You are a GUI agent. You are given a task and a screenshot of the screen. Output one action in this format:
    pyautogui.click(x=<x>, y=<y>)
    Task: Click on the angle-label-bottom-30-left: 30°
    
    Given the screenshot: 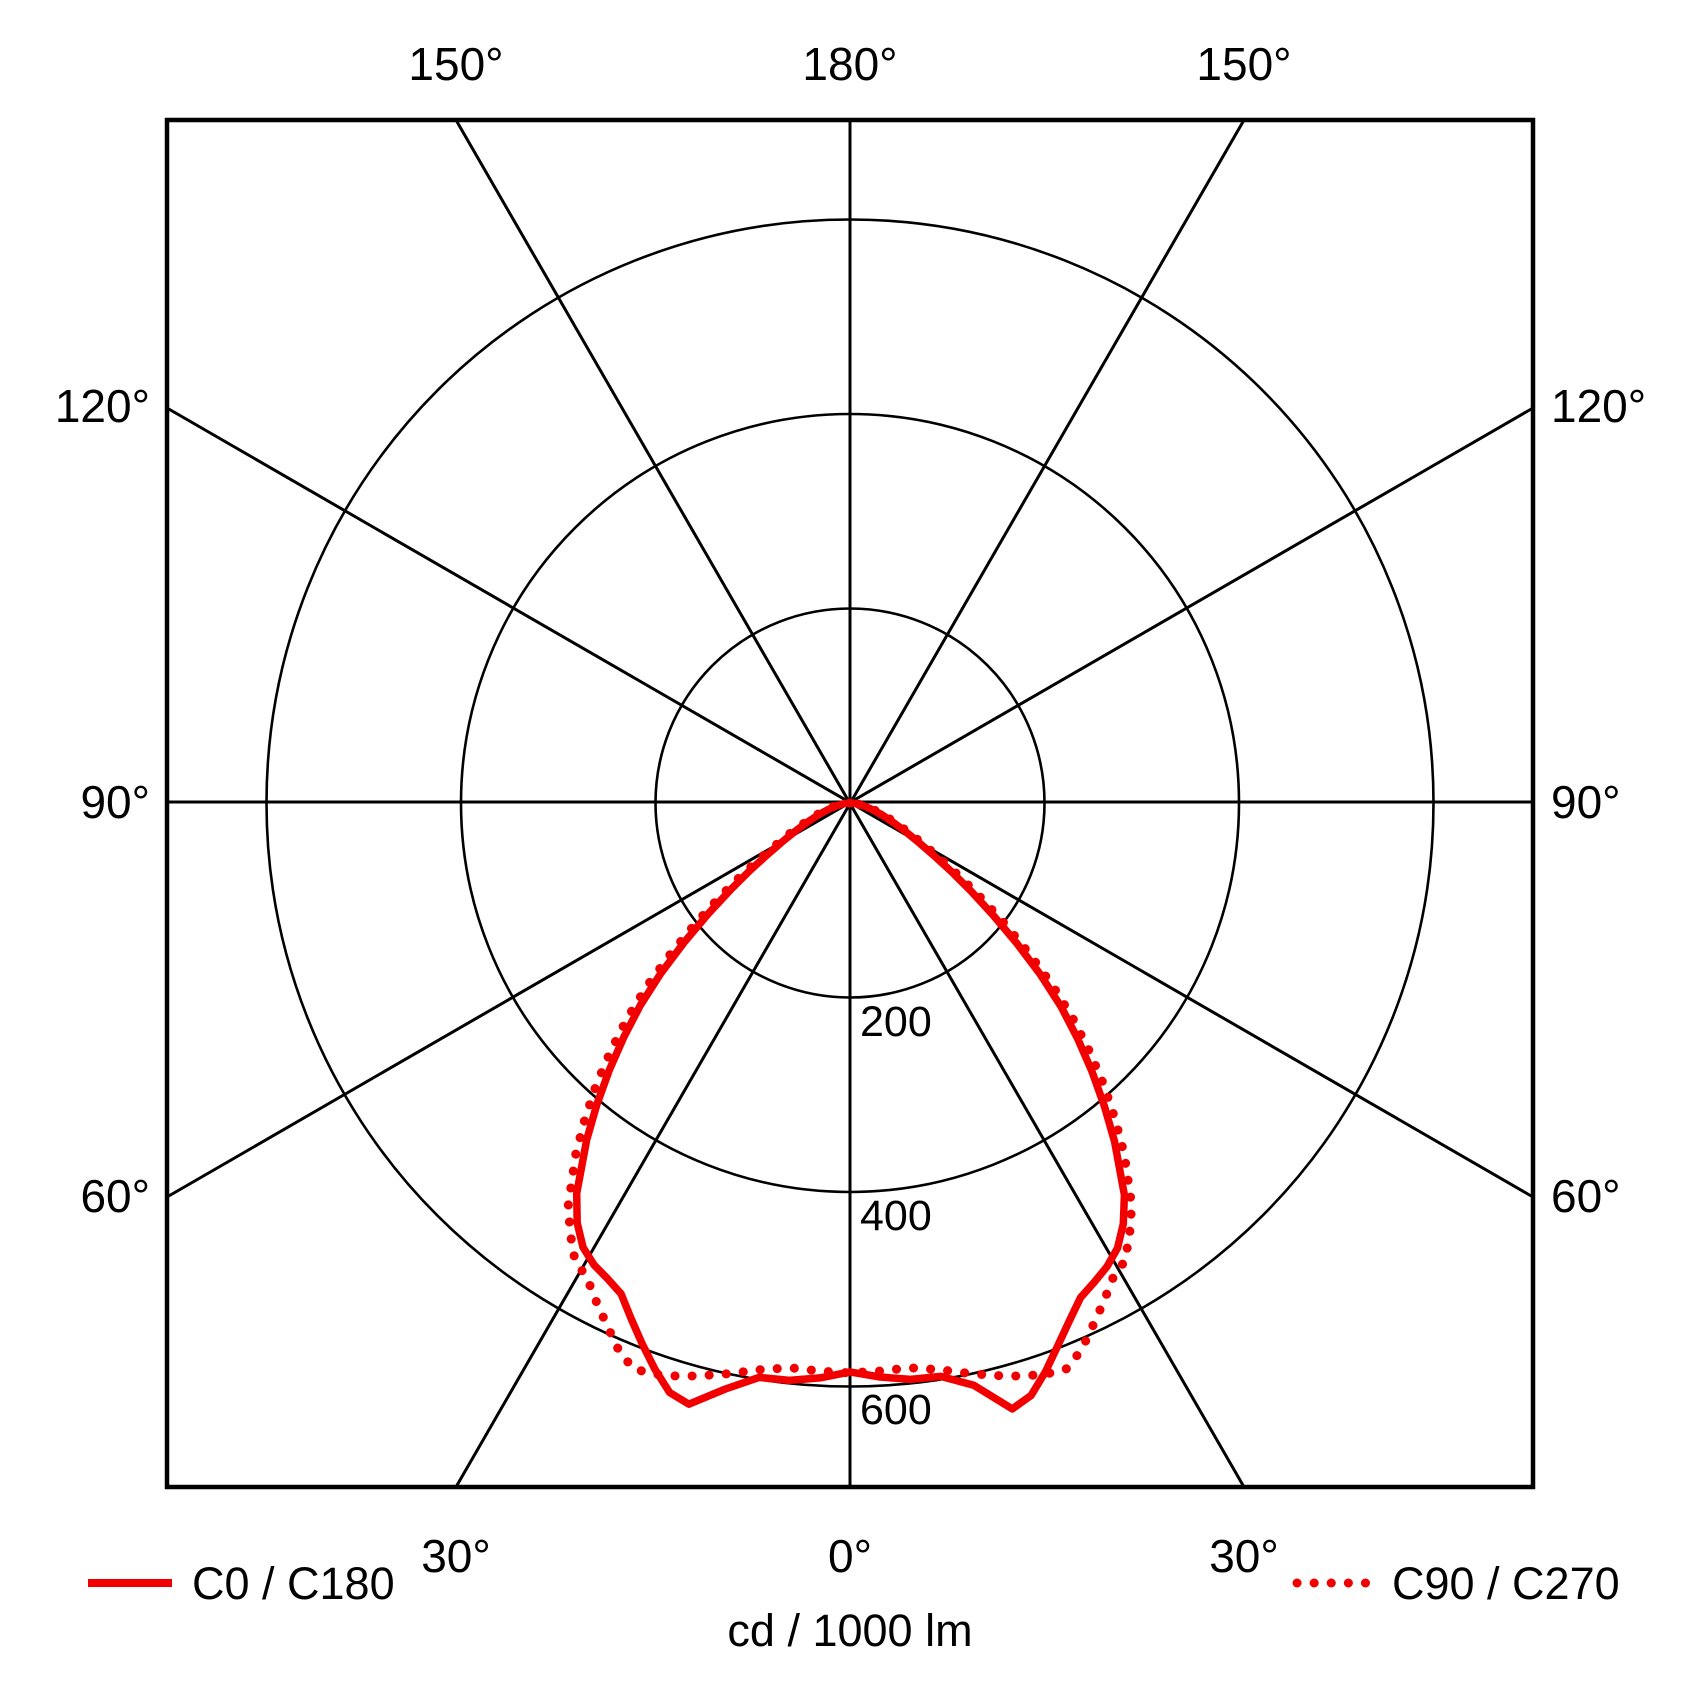 What is the action you would take?
    pyautogui.click(x=456, y=1556)
    